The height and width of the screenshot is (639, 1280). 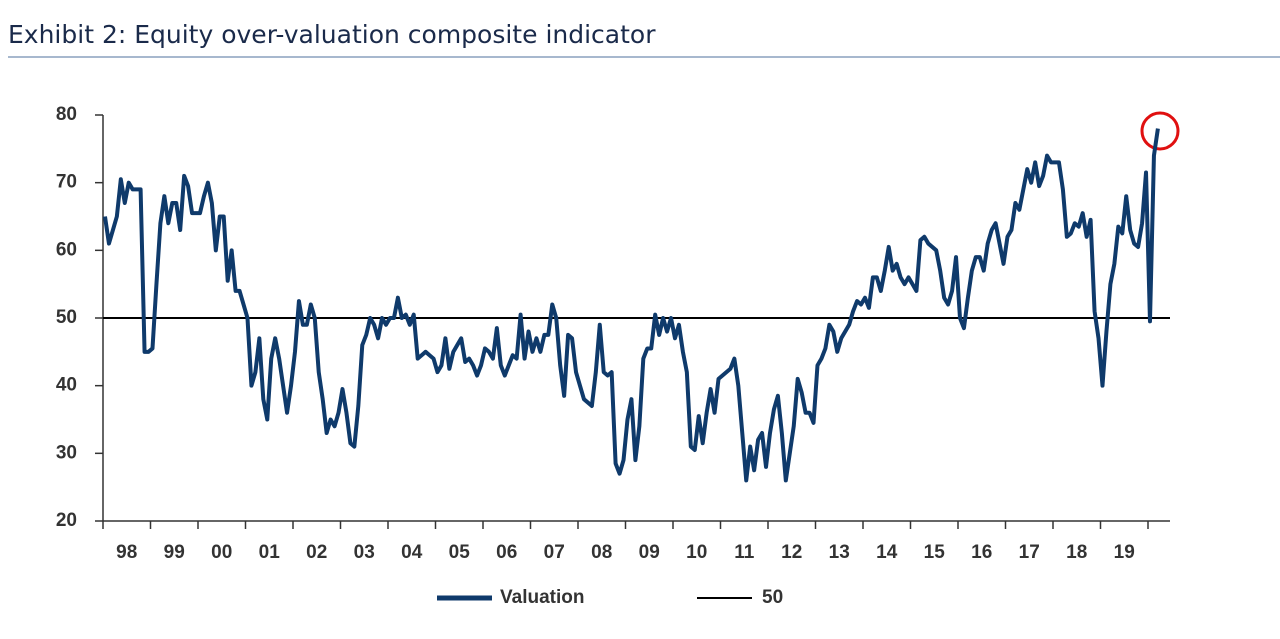 I want to click on x-tick-label: 17, so click(x=1029, y=552).